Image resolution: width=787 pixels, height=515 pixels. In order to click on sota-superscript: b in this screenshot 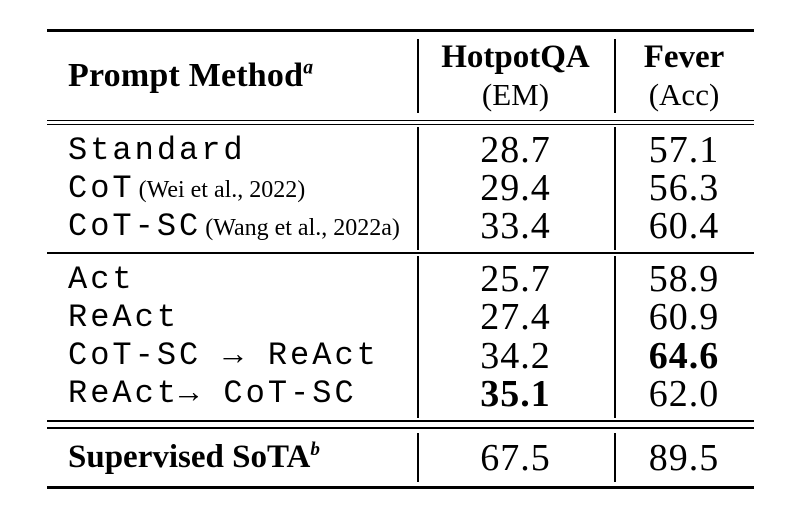, I will do `click(315, 449)`.